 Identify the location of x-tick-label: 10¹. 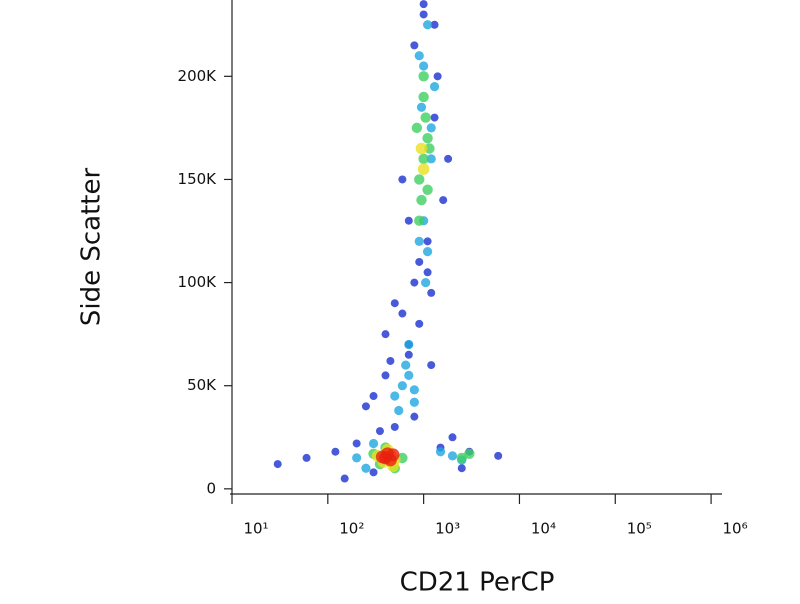
(255, 529).